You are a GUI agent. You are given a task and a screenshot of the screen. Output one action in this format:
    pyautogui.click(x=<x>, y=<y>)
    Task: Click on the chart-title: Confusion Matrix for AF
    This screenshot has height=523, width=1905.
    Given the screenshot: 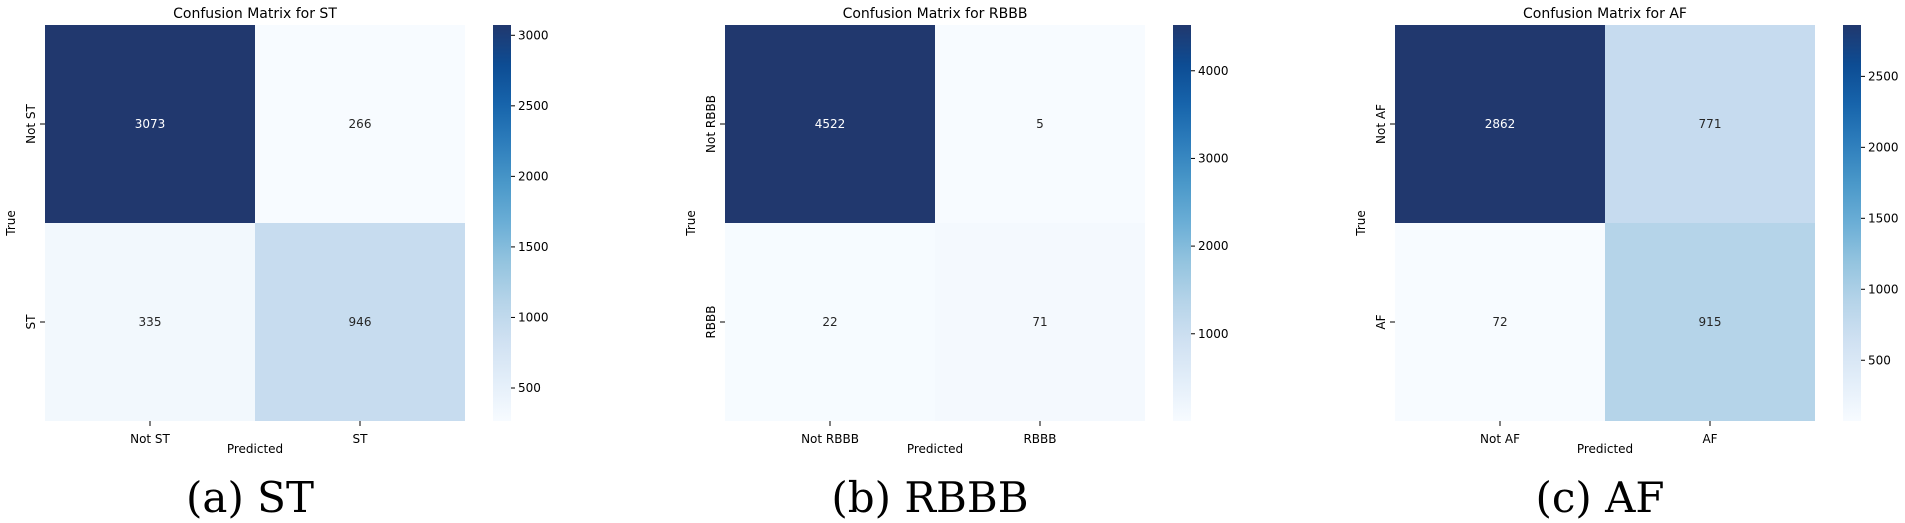 What is the action you would take?
    pyautogui.click(x=1605, y=14)
    